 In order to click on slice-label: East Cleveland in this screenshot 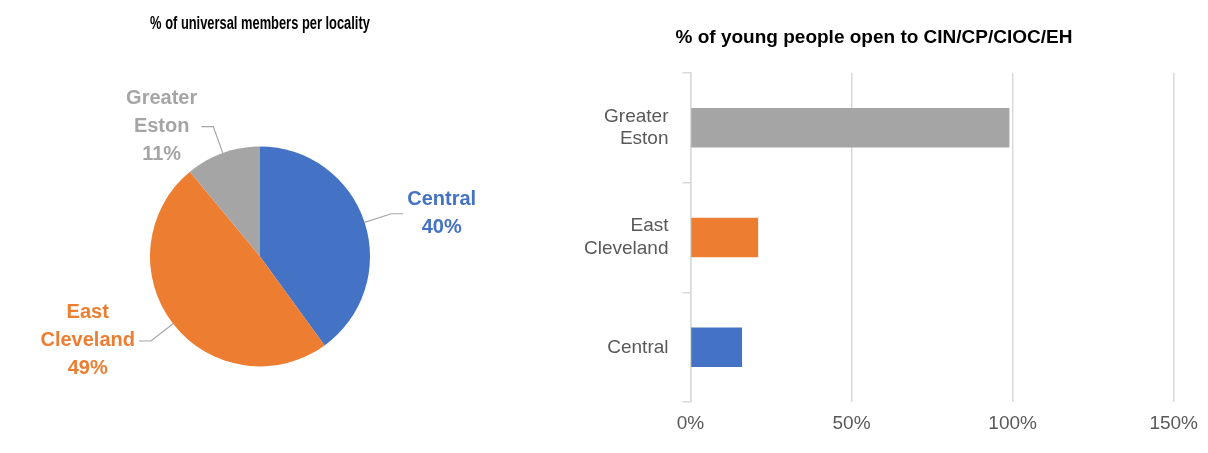, I will do `click(87, 325)`.